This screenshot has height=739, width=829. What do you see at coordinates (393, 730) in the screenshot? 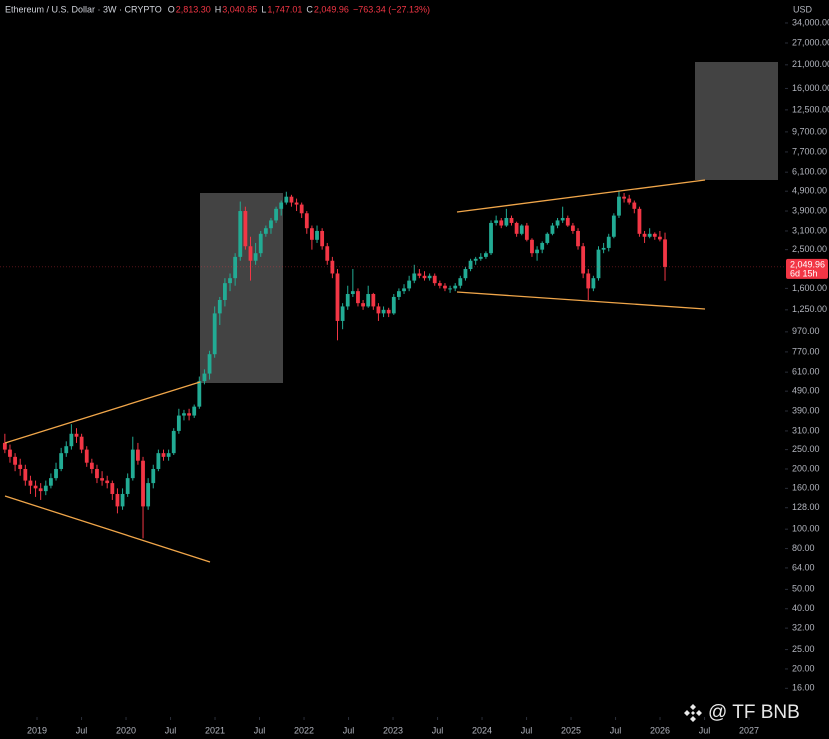
I see `x-tick-label: 2023` at bounding box center [393, 730].